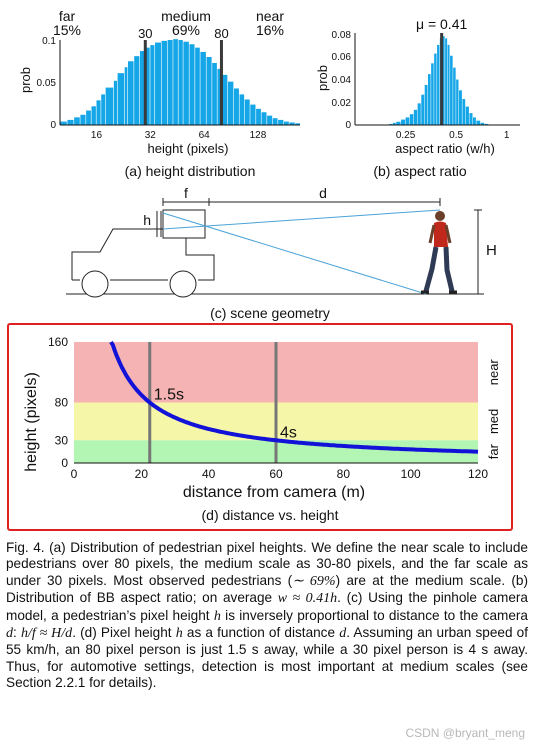 The height and width of the screenshot is (748, 533). What do you see at coordinates (493, 421) in the screenshot?
I see `band-label-med: med` at bounding box center [493, 421].